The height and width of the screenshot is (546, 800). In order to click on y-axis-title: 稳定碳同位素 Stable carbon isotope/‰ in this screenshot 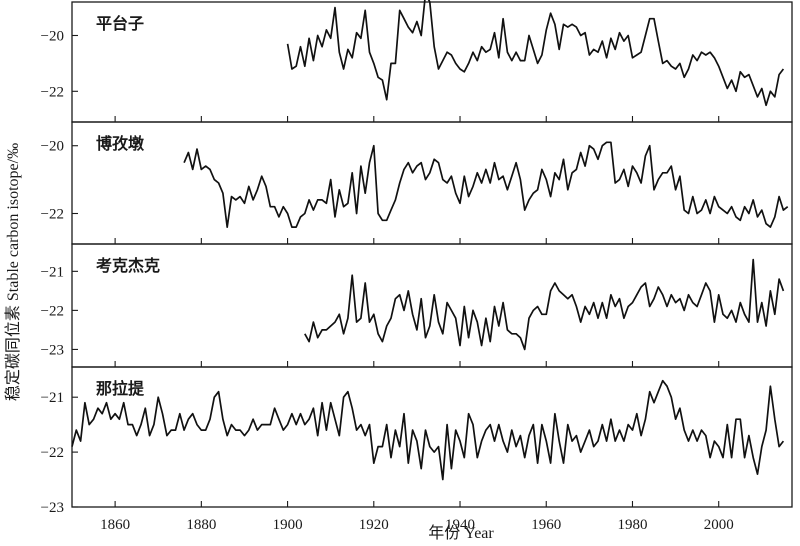, I will do `click(13, 272)`.